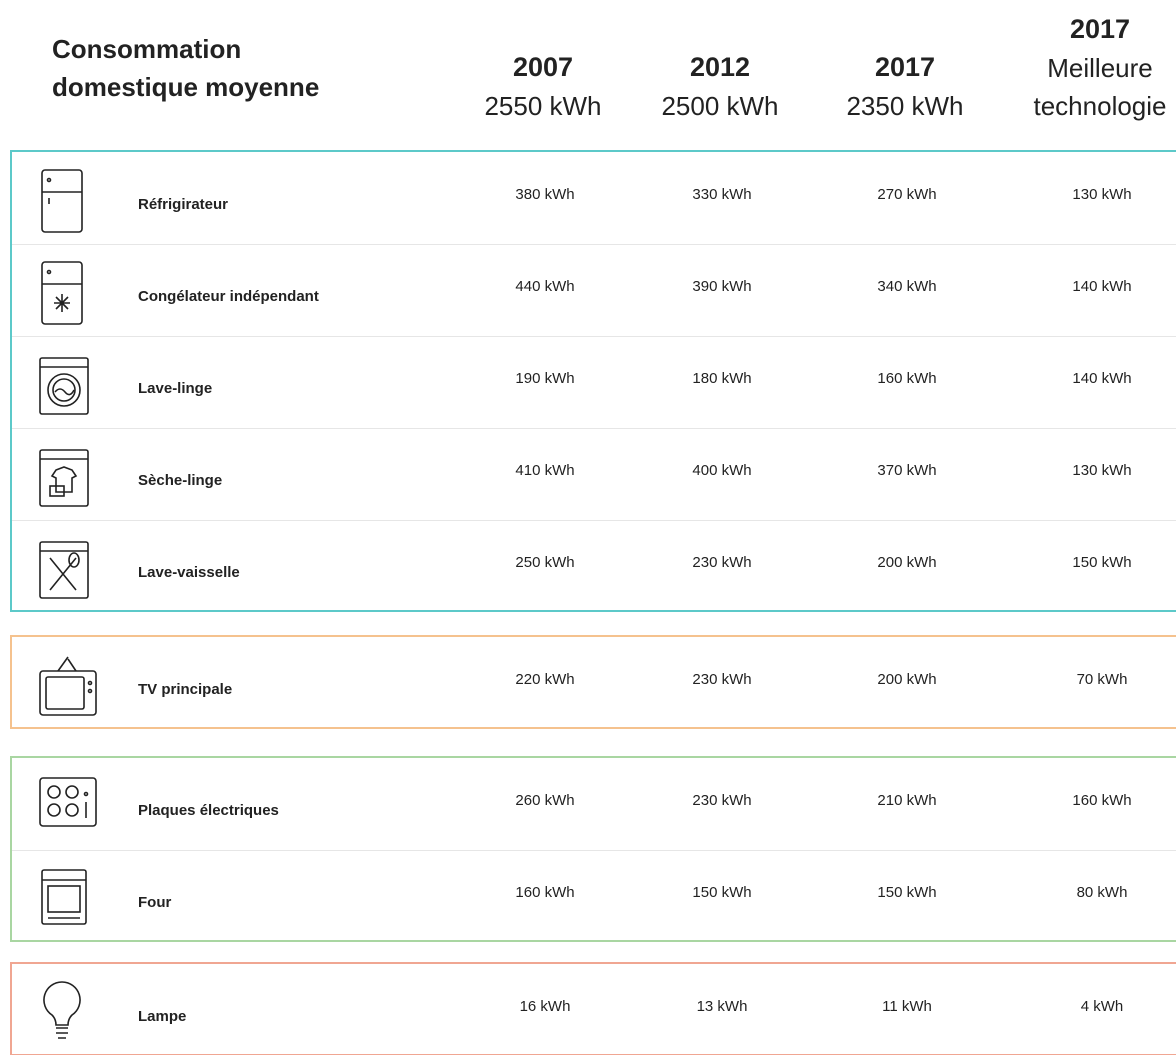 The image size is (1176, 1055). I want to click on column-header: 2012 2500 kWh, so click(720, 86).